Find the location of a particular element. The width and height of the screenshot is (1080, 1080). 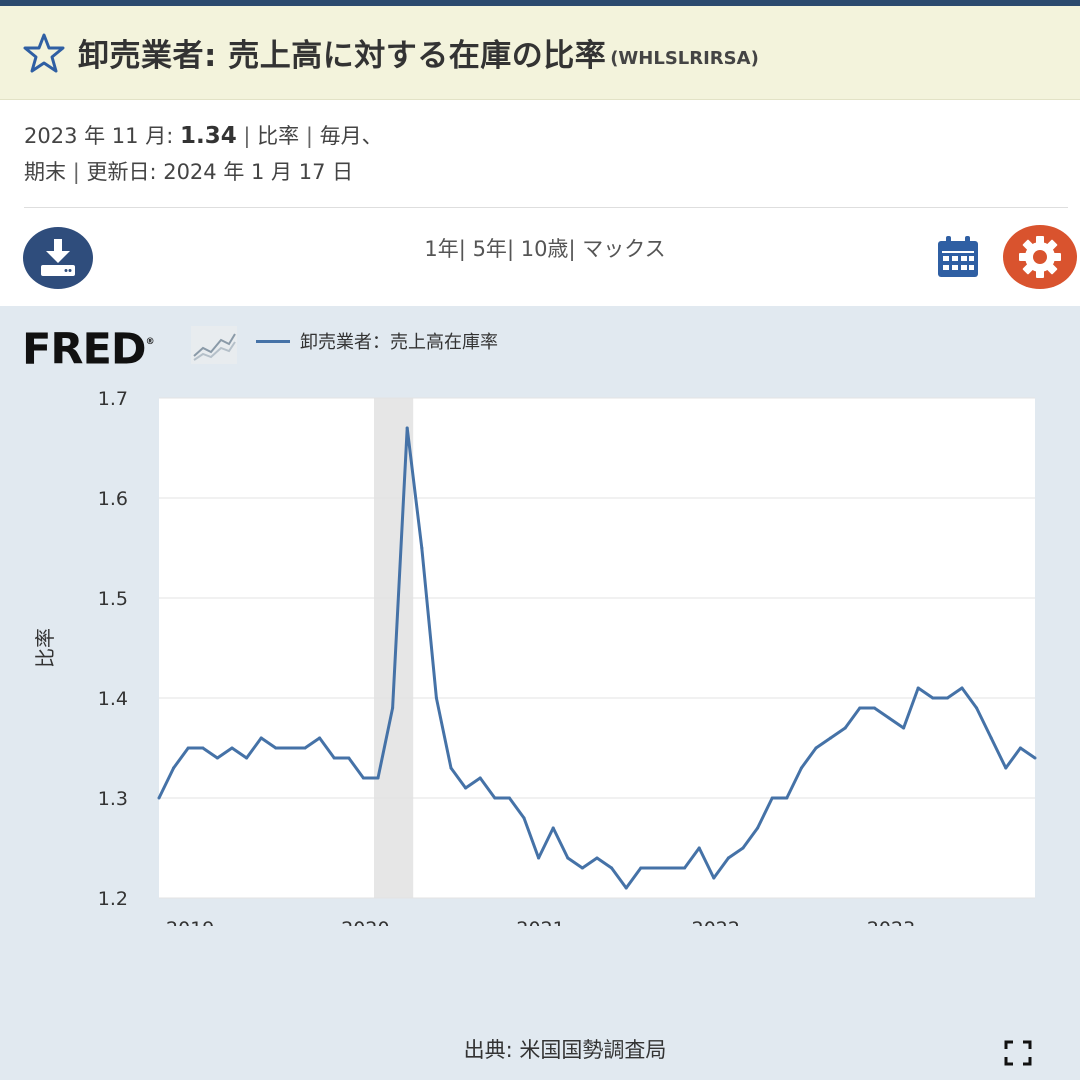

page-title: 卸売業者: 売上高に対する在庫の比率 is located at coordinates (342, 56).